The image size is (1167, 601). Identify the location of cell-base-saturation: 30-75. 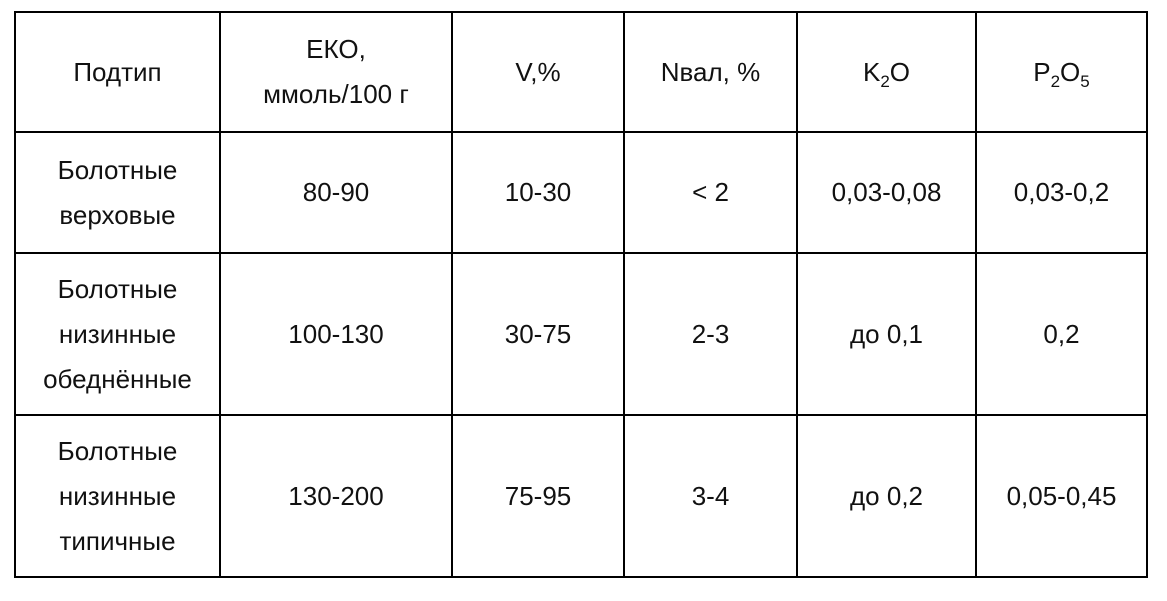
(538, 334).